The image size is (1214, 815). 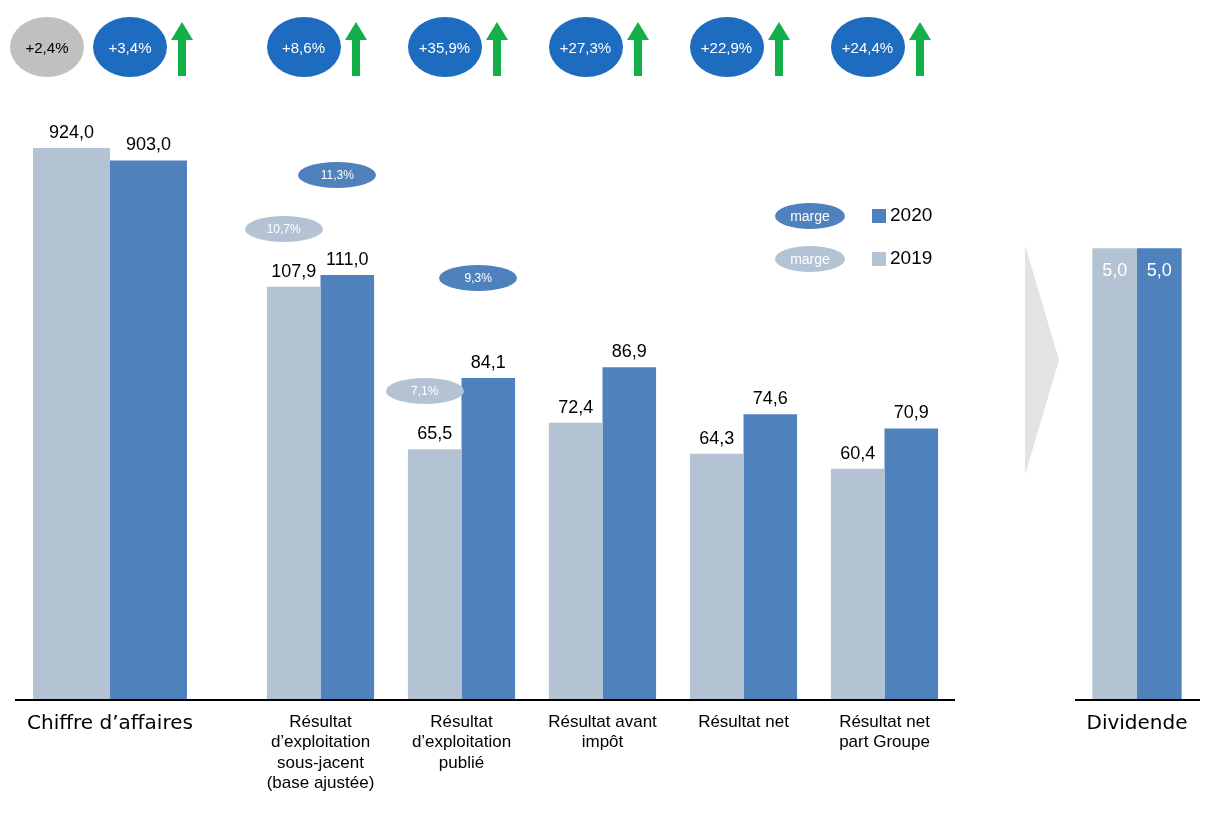 I want to click on text: +3,4%, so click(x=130, y=47).